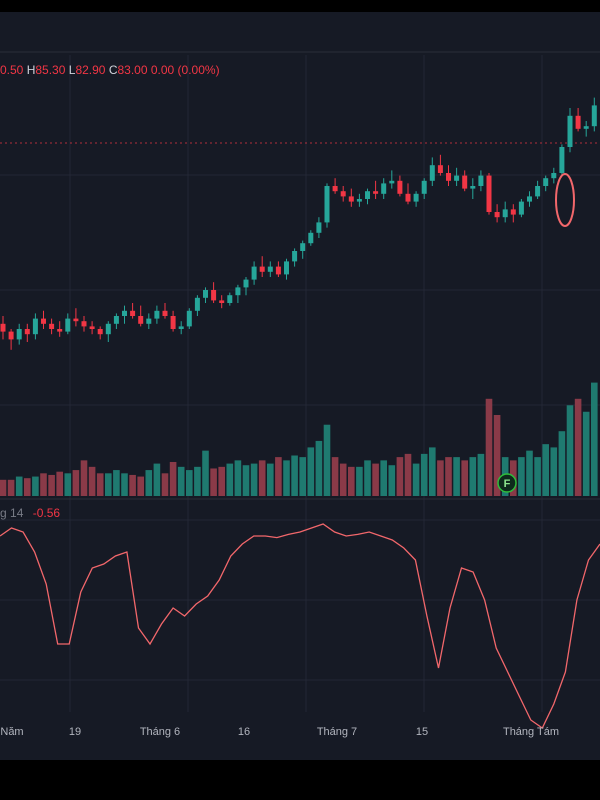  Describe the element at coordinates (50, 70) in the screenshot. I see `high-value: 85.30` at that location.